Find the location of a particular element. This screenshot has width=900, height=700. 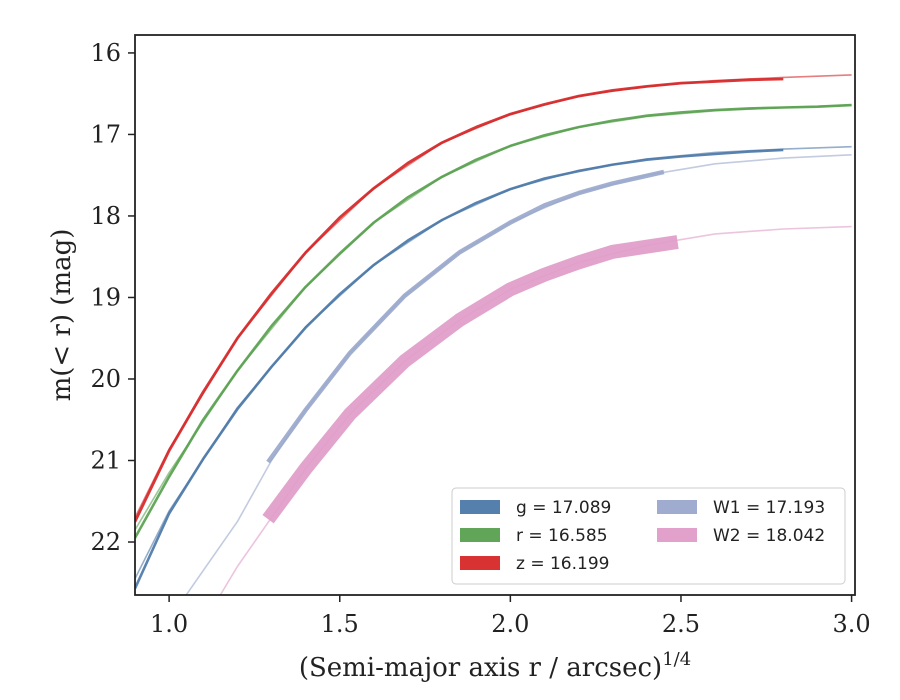

y-axis-label: m(< r) (mag) is located at coordinates (62, 315).